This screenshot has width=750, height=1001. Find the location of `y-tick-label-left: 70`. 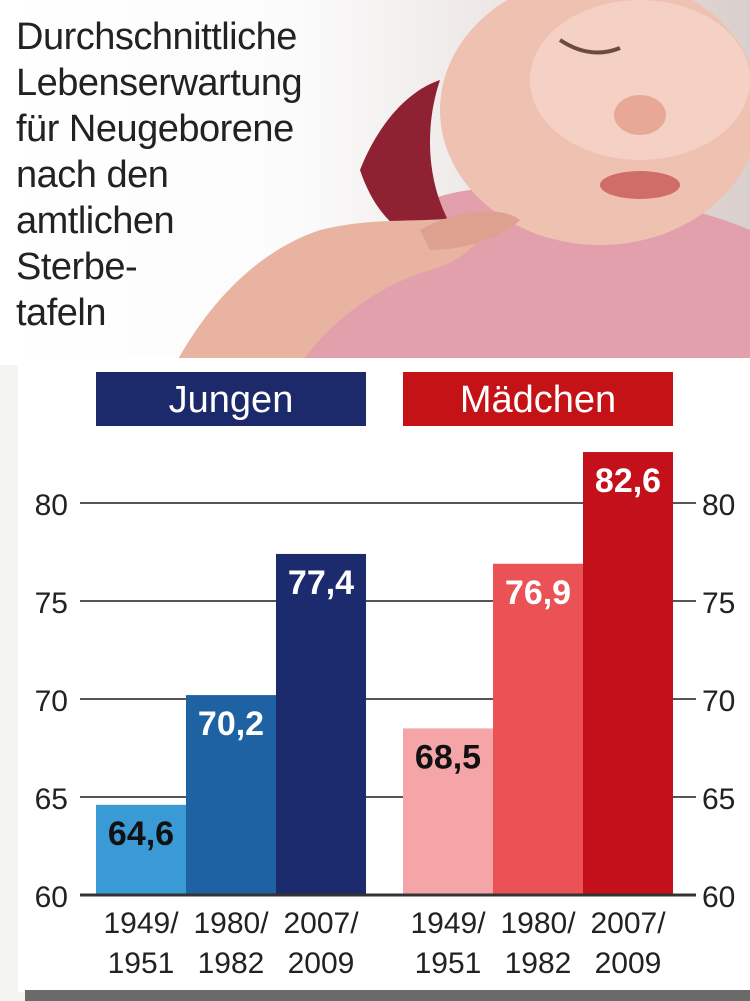

y-tick-label-left: 70 is located at coordinates (51, 701).